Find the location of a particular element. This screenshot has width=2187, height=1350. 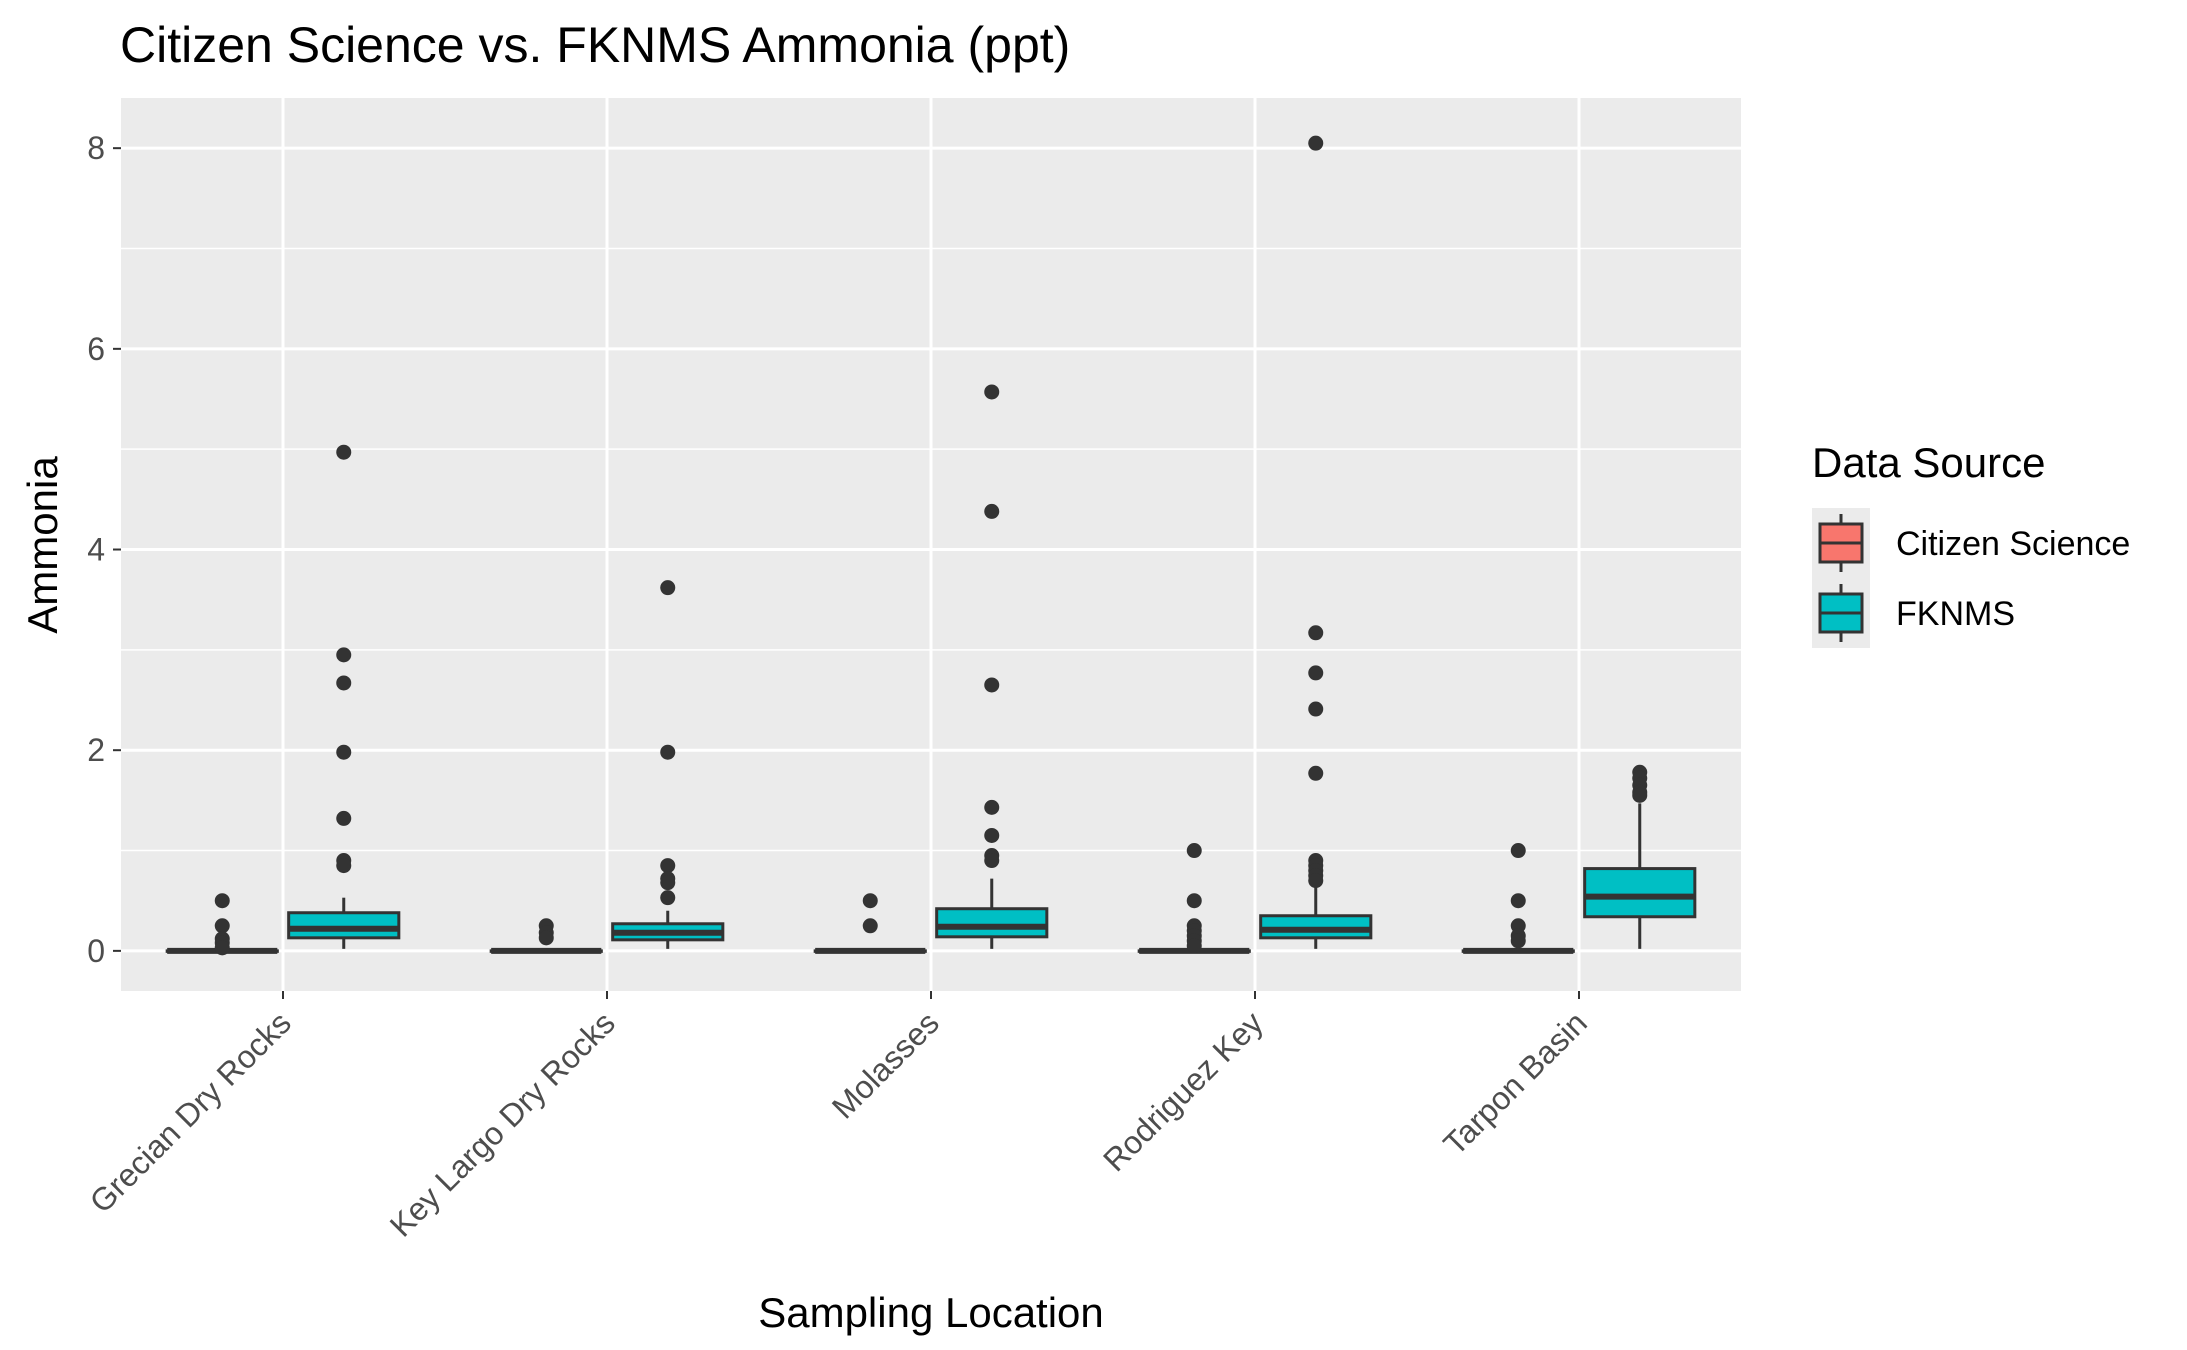

y-tick-label: 0 is located at coordinates (96, 951).